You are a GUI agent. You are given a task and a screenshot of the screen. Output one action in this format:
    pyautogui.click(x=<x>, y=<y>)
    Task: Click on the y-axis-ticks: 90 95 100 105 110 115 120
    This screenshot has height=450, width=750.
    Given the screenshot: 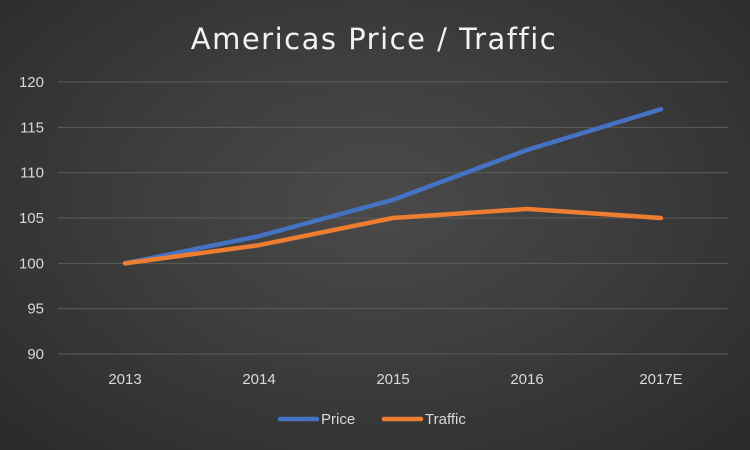 What is the action you would take?
    pyautogui.click(x=31, y=218)
    